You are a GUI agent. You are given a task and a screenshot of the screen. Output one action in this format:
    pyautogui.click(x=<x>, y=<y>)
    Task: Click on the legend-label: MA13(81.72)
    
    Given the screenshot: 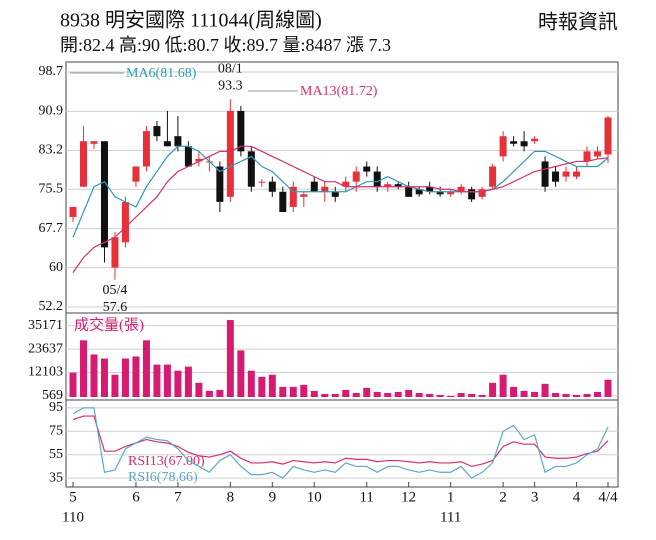 What is the action you would take?
    pyautogui.click(x=339, y=91)
    